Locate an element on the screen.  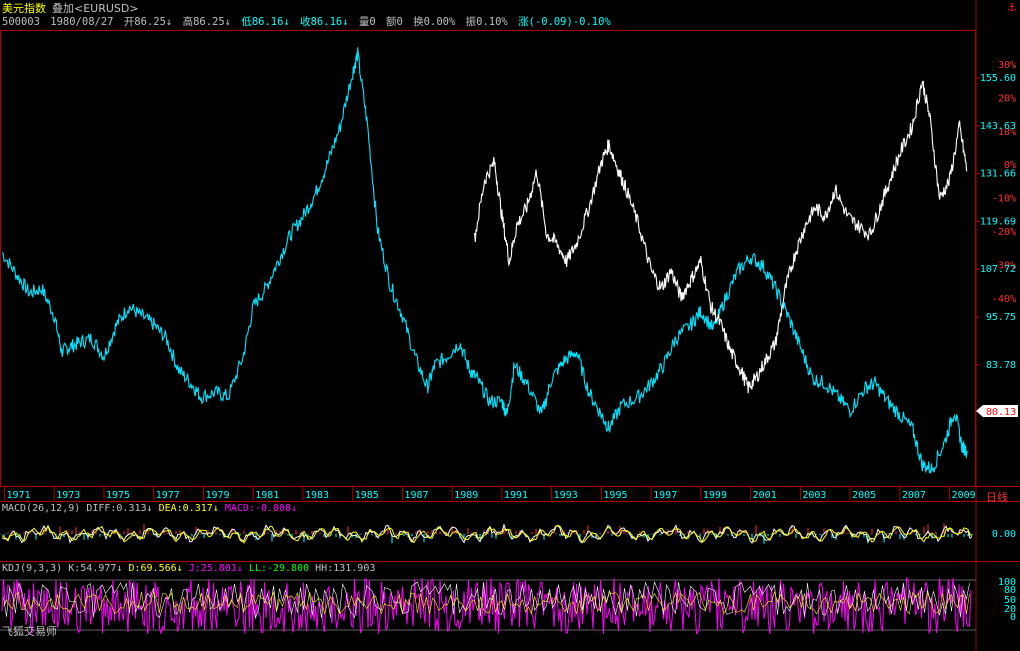
year-tick: 1999 is located at coordinates (715, 495).